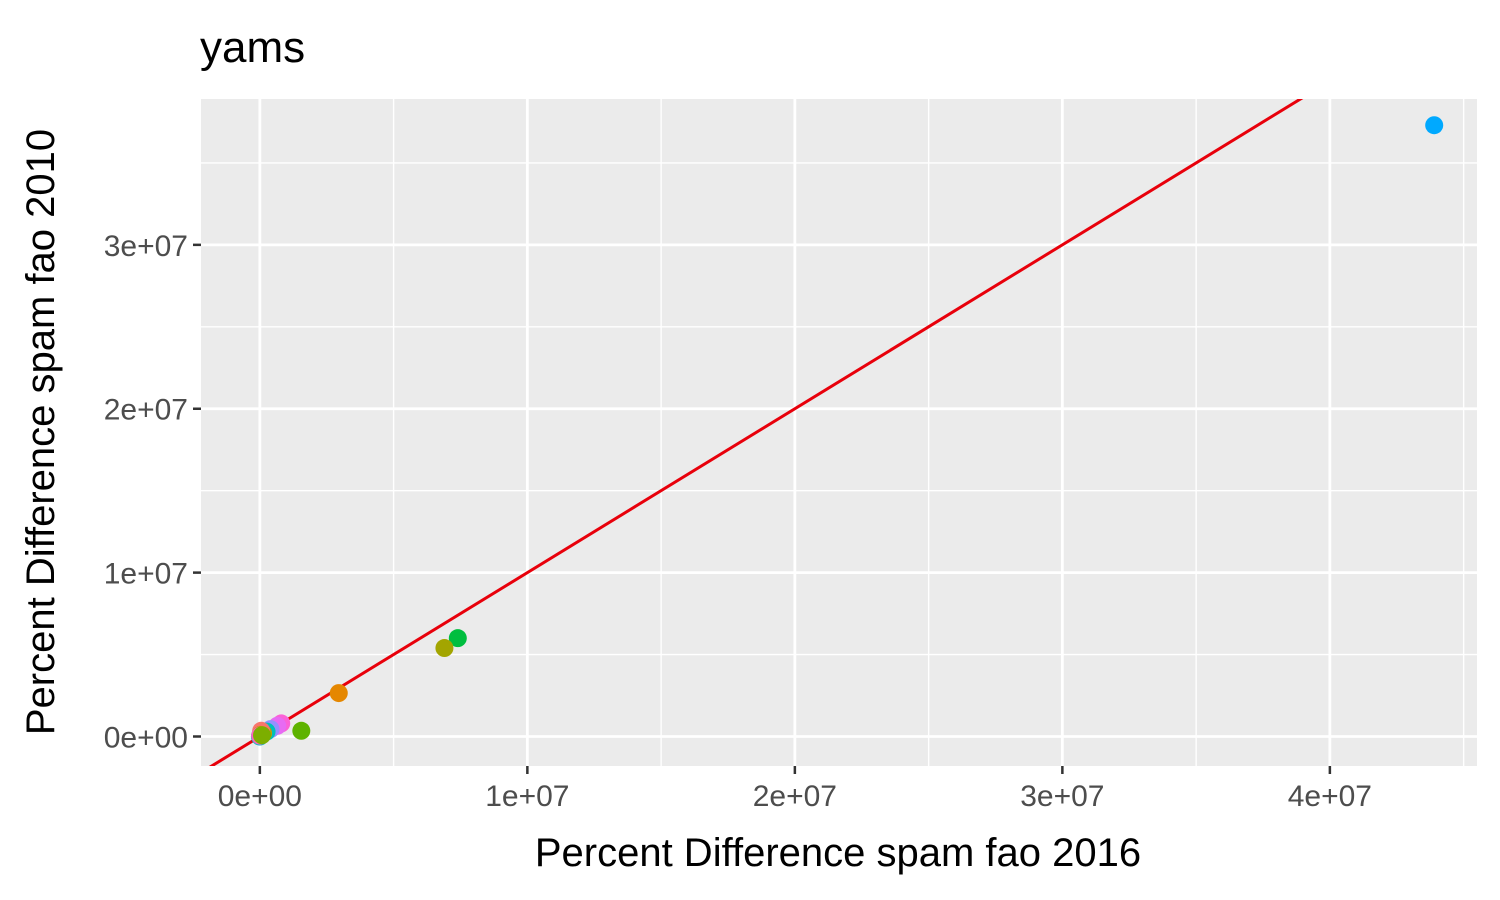  I want to click on x-tick-label: 0e+00, so click(260, 796).